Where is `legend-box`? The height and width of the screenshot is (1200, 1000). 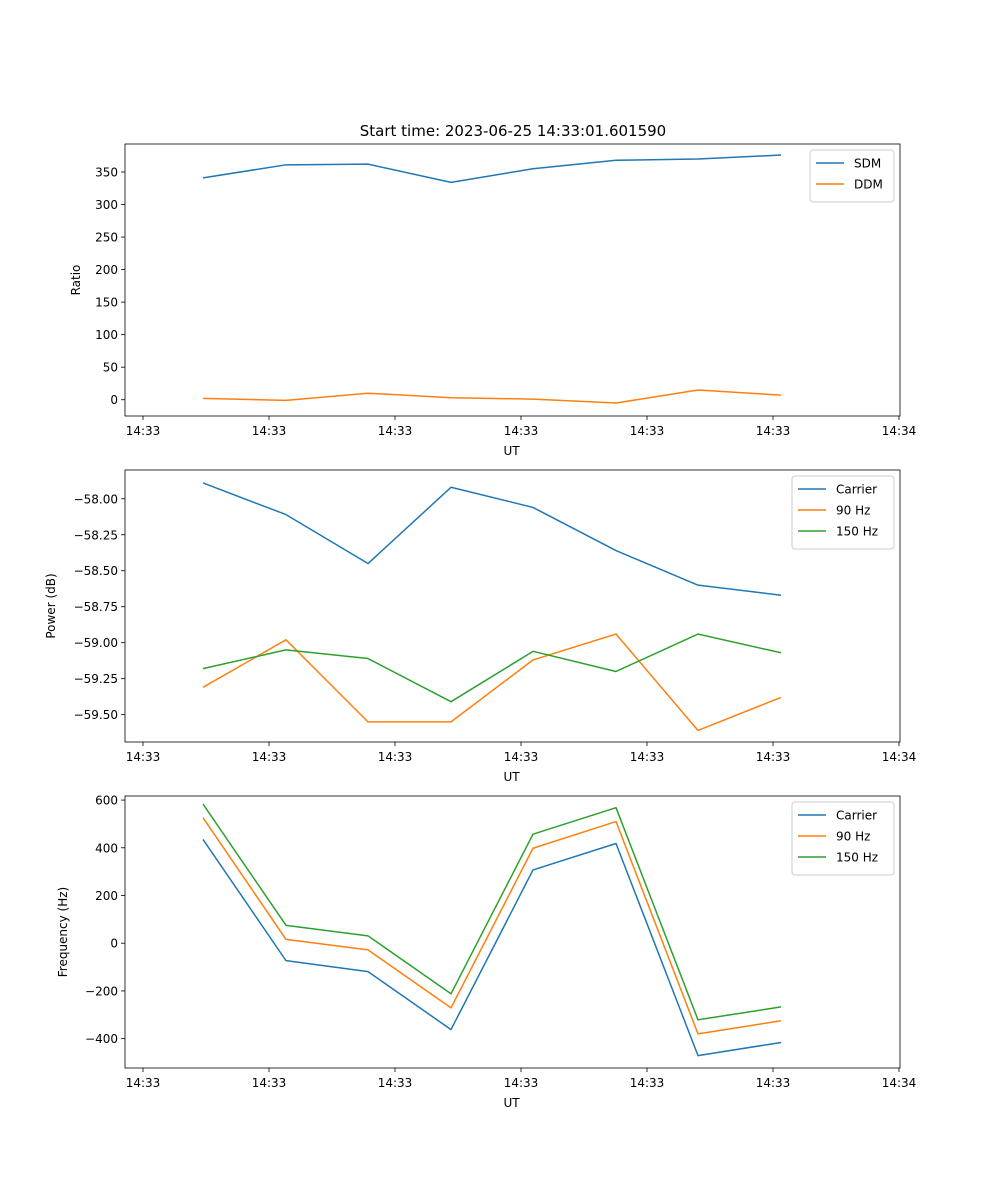 legend-box is located at coordinates (852, 176).